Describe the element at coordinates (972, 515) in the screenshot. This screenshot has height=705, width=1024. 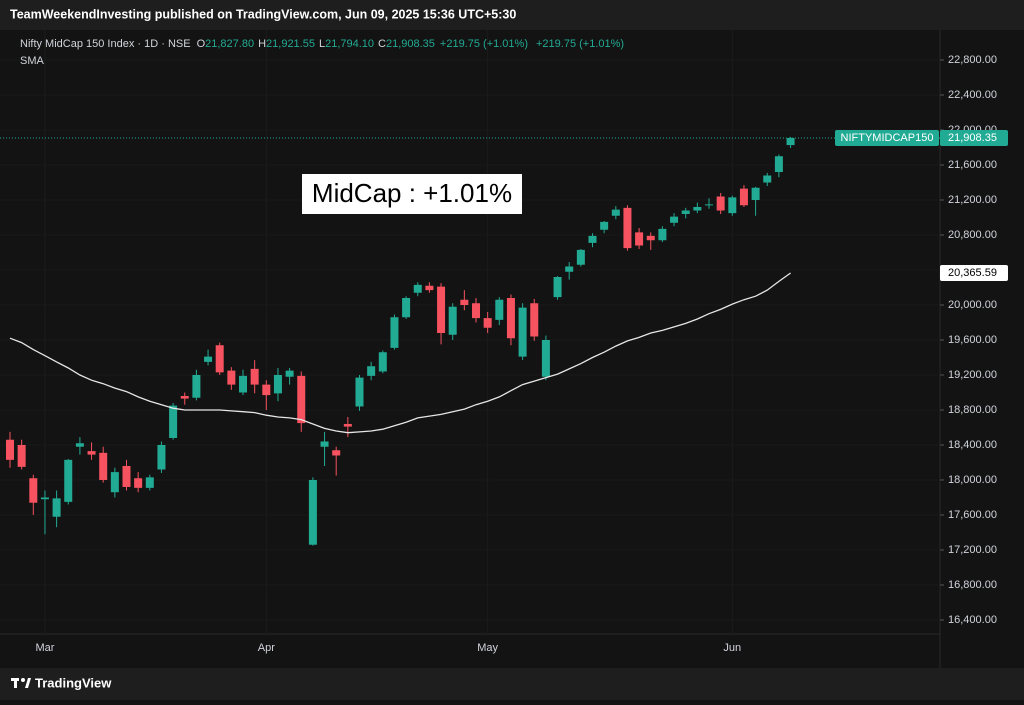
I see `y-tick-label: 17,600.00` at that location.